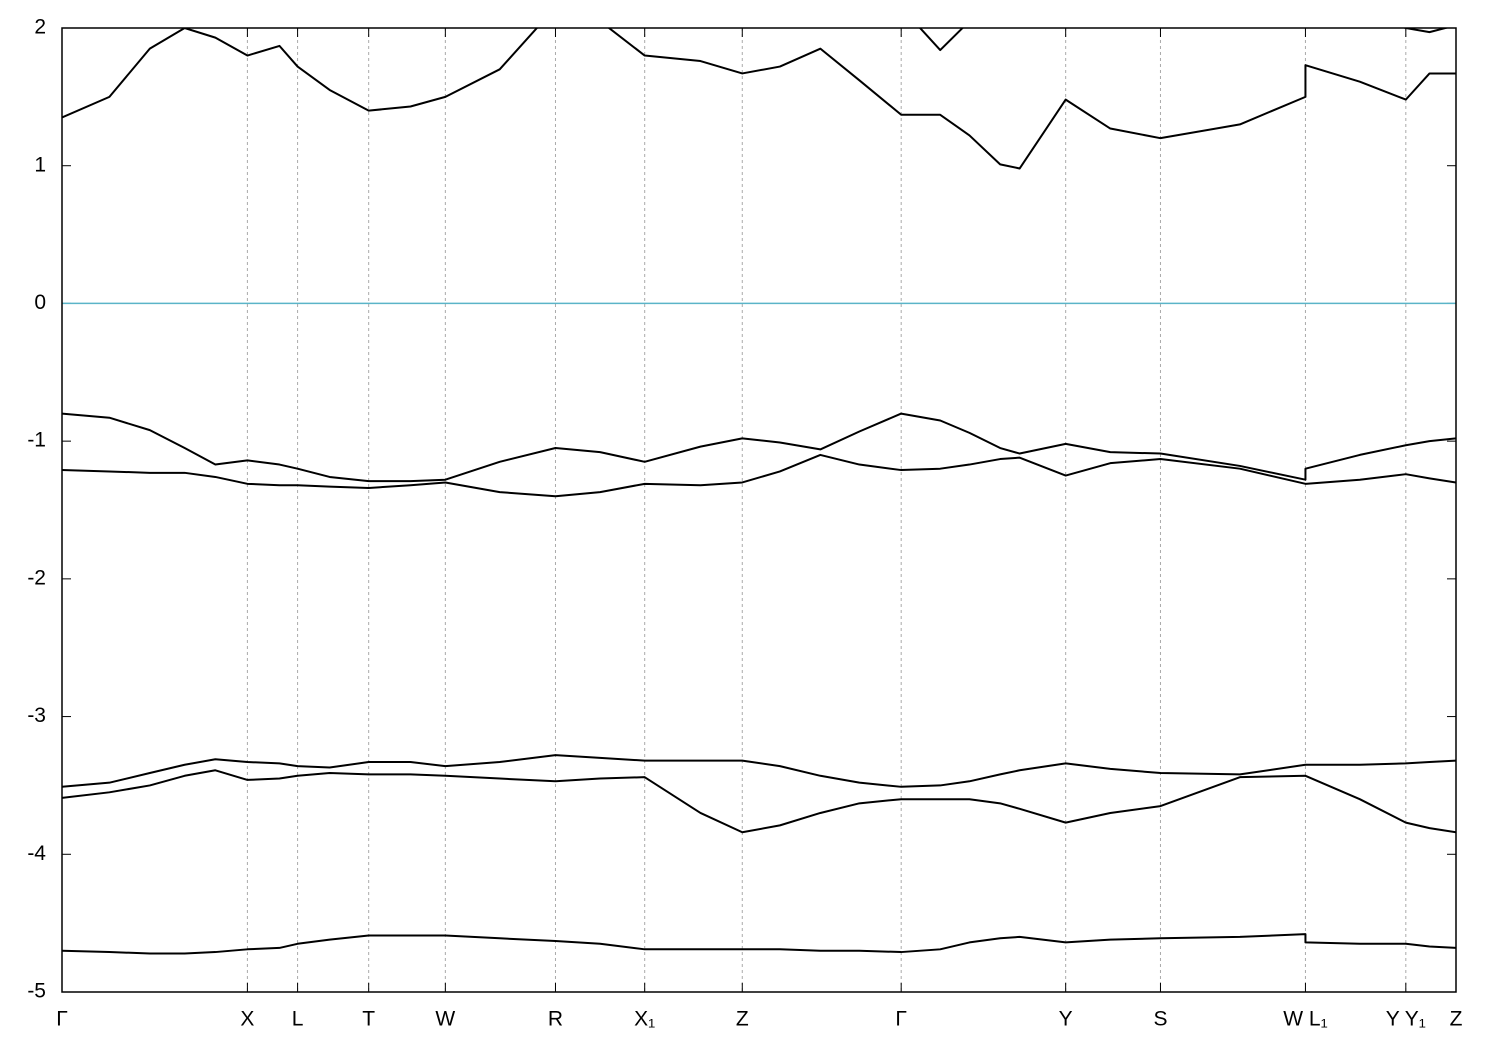 Image resolution: width=1500 pixels, height=1050 pixels. Describe the element at coordinates (368, 1019) in the screenshot. I see `x-tick-label: T` at that location.